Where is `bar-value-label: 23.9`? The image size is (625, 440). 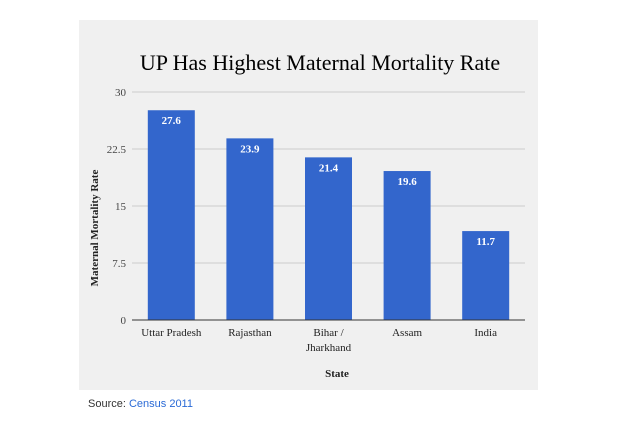
bar-value-label: 23.9 is located at coordinates (250, 149).